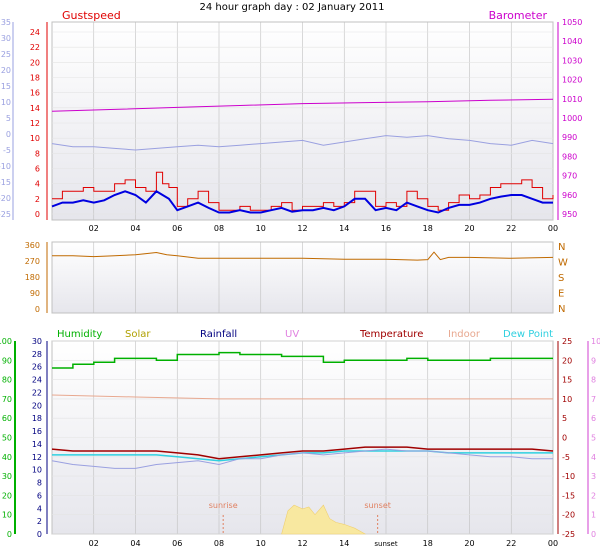 The height and width of the screenshot is (555, 600). I want to click on uv-tick-label: 0, so click(593, 534).